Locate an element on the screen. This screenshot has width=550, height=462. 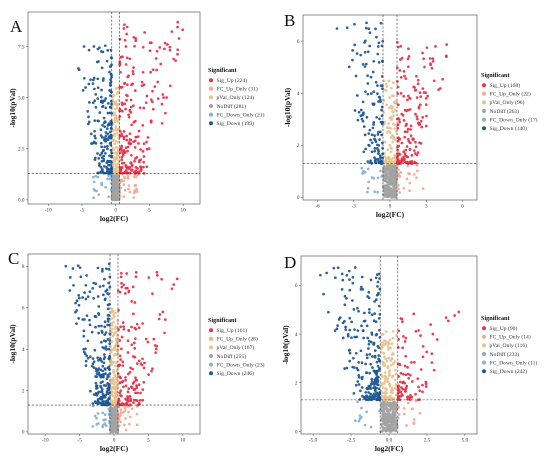
legend-entry: FC_Down_Only (21) is located at coordinates (241, 114).